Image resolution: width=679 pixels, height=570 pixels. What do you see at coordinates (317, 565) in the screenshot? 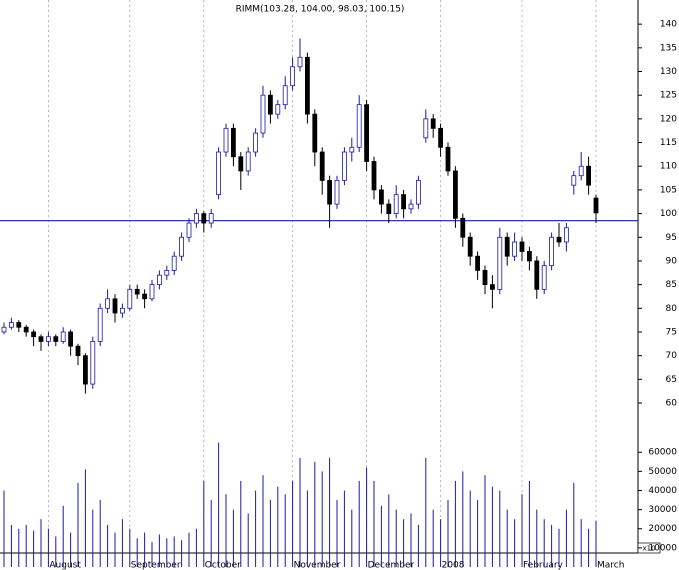
I see `x-tick-label: November` at bounding box center [317, 565].